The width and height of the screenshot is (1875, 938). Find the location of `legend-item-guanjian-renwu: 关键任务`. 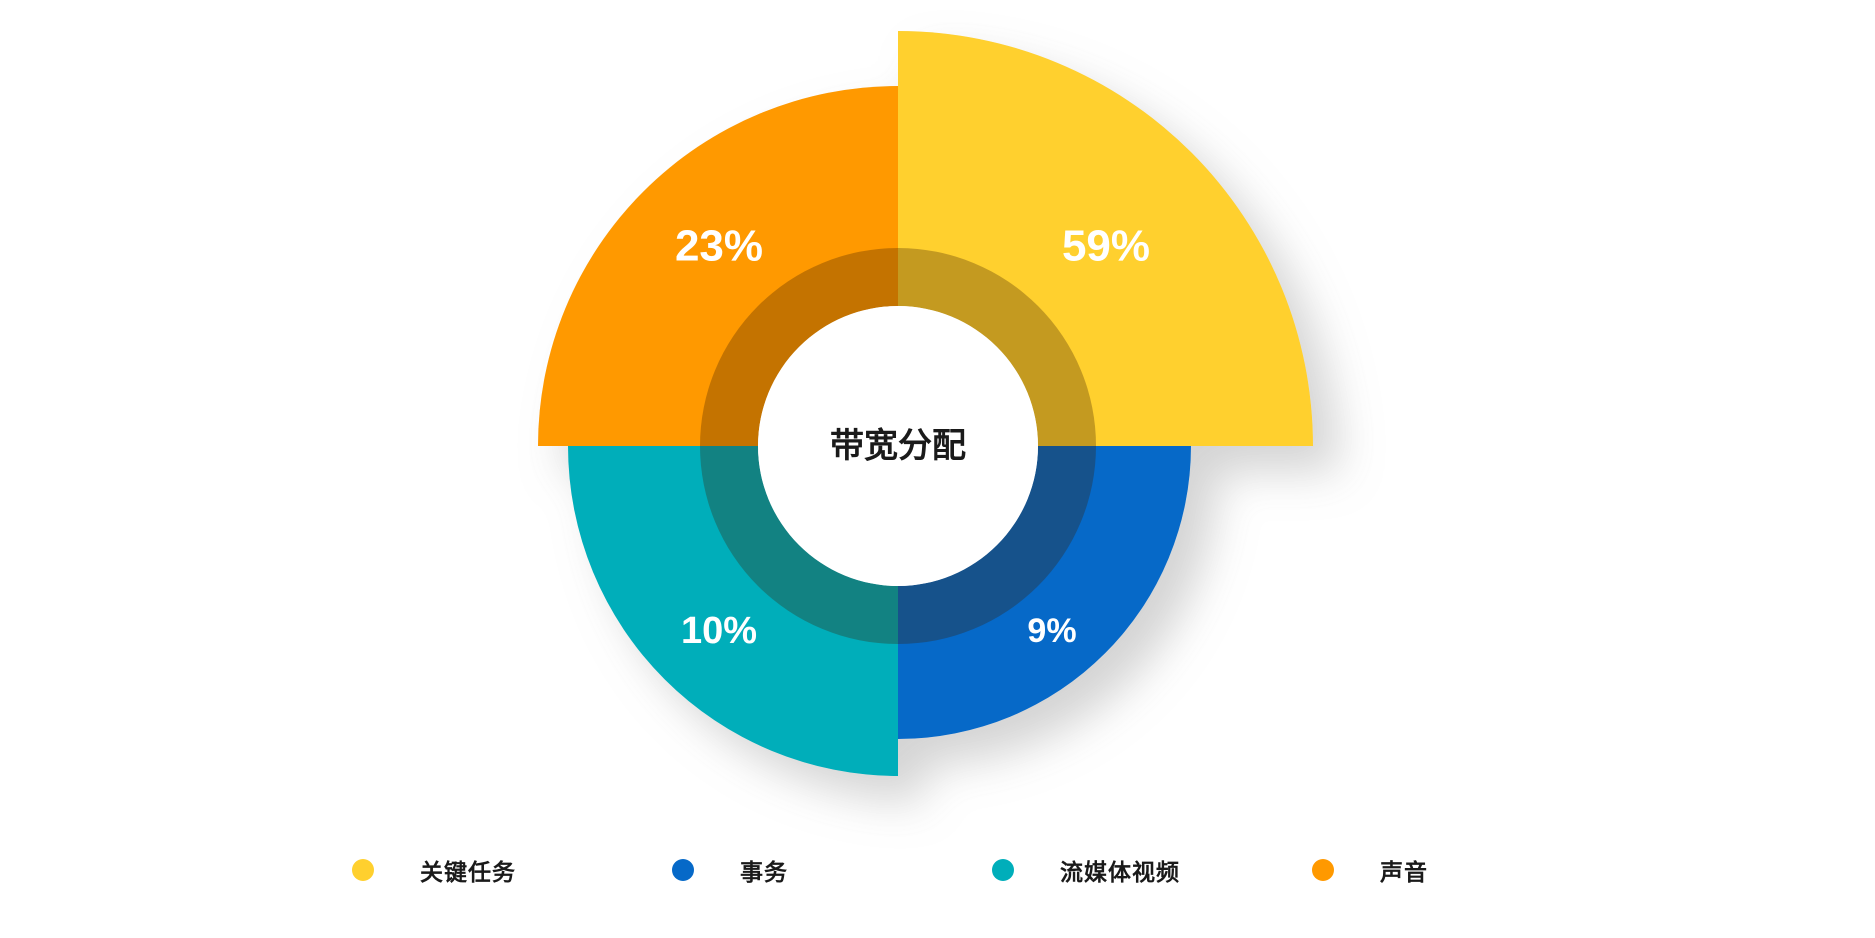

legend-item-guanjian-renwu: 关键任务 is located at coordinates (512, 870).